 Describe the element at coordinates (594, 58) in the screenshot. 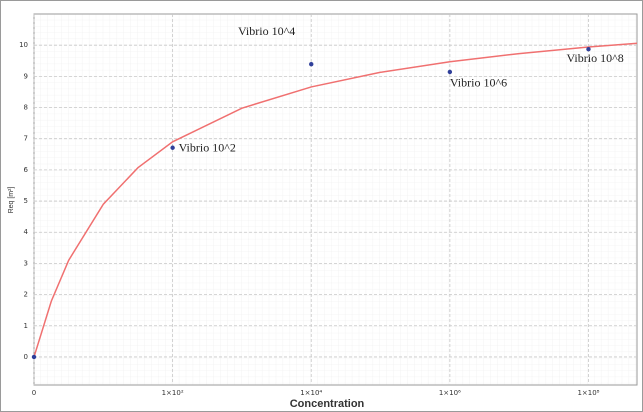

I see `point-label: Vibrio 10^8` at that location.